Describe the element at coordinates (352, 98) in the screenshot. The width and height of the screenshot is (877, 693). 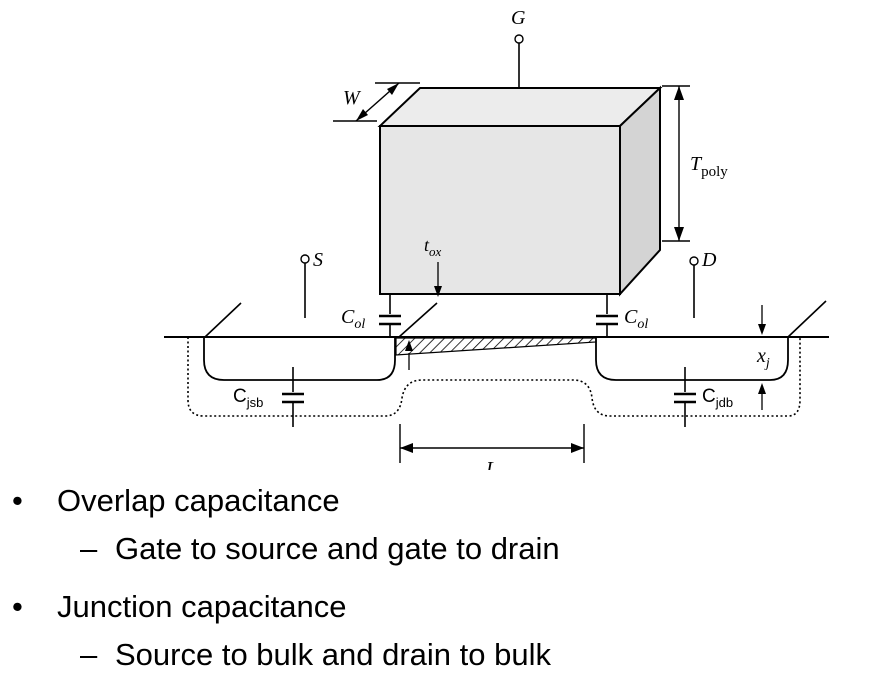
I see `width-label: W` at that location.